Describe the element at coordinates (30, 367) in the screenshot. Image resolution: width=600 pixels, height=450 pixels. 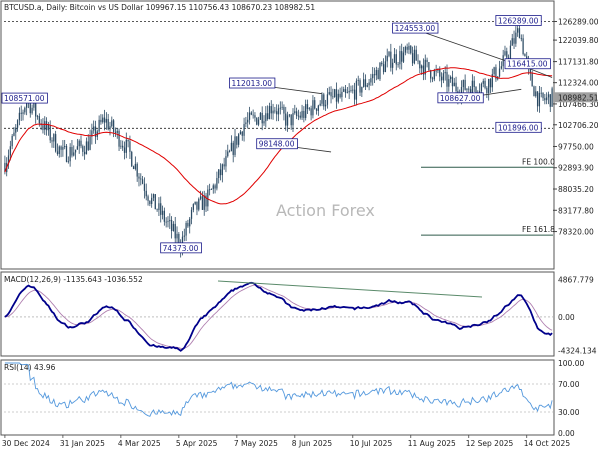
I see `rsi-label: RSI(14) 43.96` at that location.